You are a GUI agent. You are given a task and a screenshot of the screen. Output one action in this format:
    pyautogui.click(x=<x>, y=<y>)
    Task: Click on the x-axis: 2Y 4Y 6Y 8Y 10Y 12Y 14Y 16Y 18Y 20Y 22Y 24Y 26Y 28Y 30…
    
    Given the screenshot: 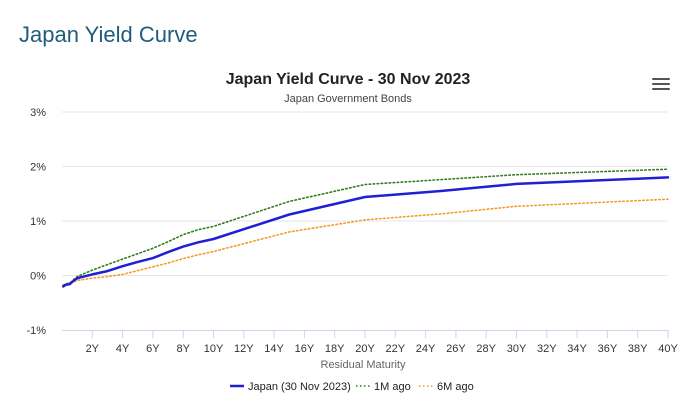 What is the action you would take?
    pyautogui.click(x=370, y=342)
    